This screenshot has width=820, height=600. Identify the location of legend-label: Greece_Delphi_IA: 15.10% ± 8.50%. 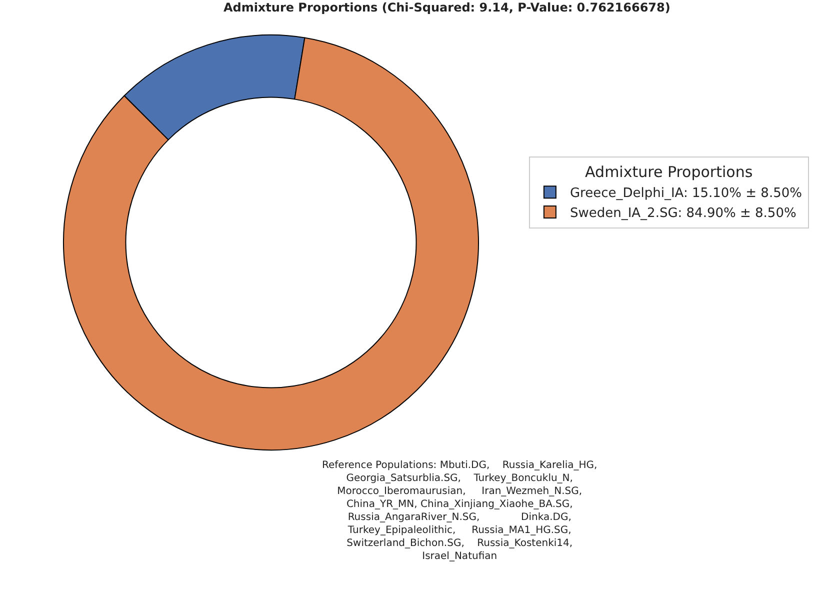
(686, 194).